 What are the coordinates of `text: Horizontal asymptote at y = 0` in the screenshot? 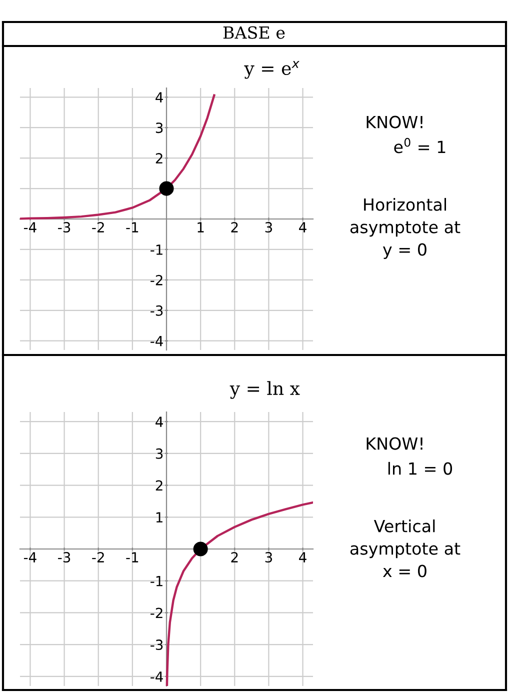 It's located at (405, 229).